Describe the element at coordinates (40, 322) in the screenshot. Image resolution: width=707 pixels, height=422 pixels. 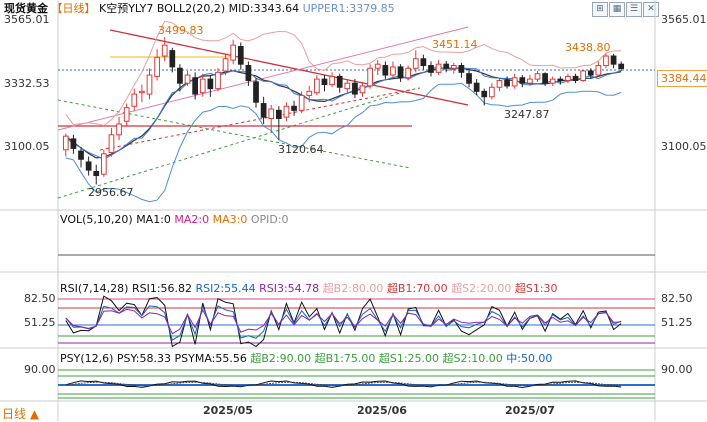
I see `rsi-axis-left-mid: 51.25` at that location.